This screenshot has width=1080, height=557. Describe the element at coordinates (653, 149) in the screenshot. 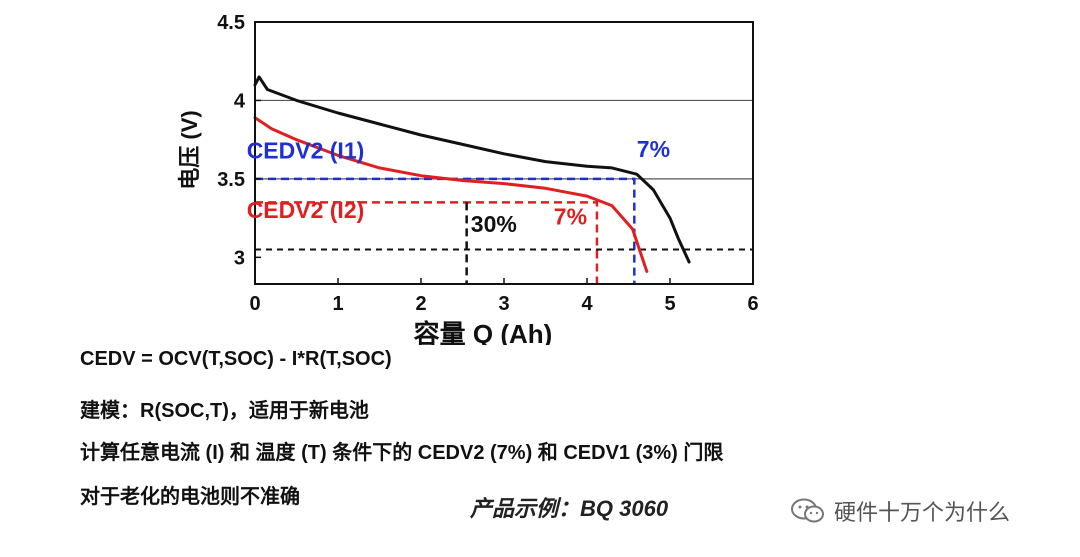

I see `annotation-label-1: 7%` at that location.